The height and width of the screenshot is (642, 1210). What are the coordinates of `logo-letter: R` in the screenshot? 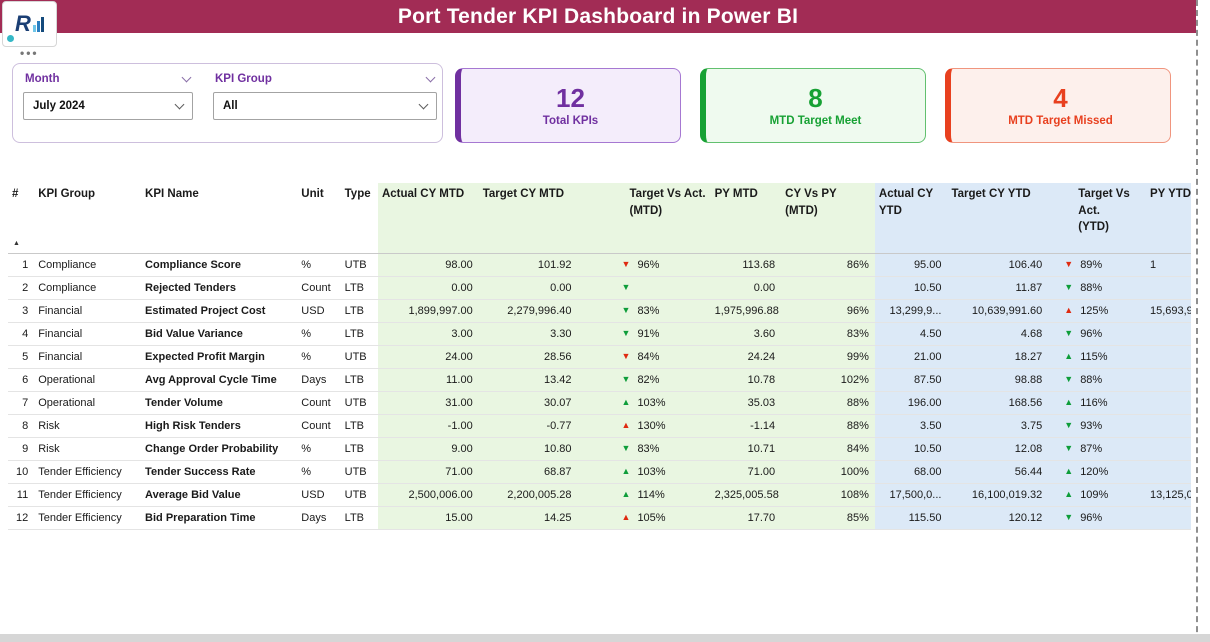 It's located at (23, 23).